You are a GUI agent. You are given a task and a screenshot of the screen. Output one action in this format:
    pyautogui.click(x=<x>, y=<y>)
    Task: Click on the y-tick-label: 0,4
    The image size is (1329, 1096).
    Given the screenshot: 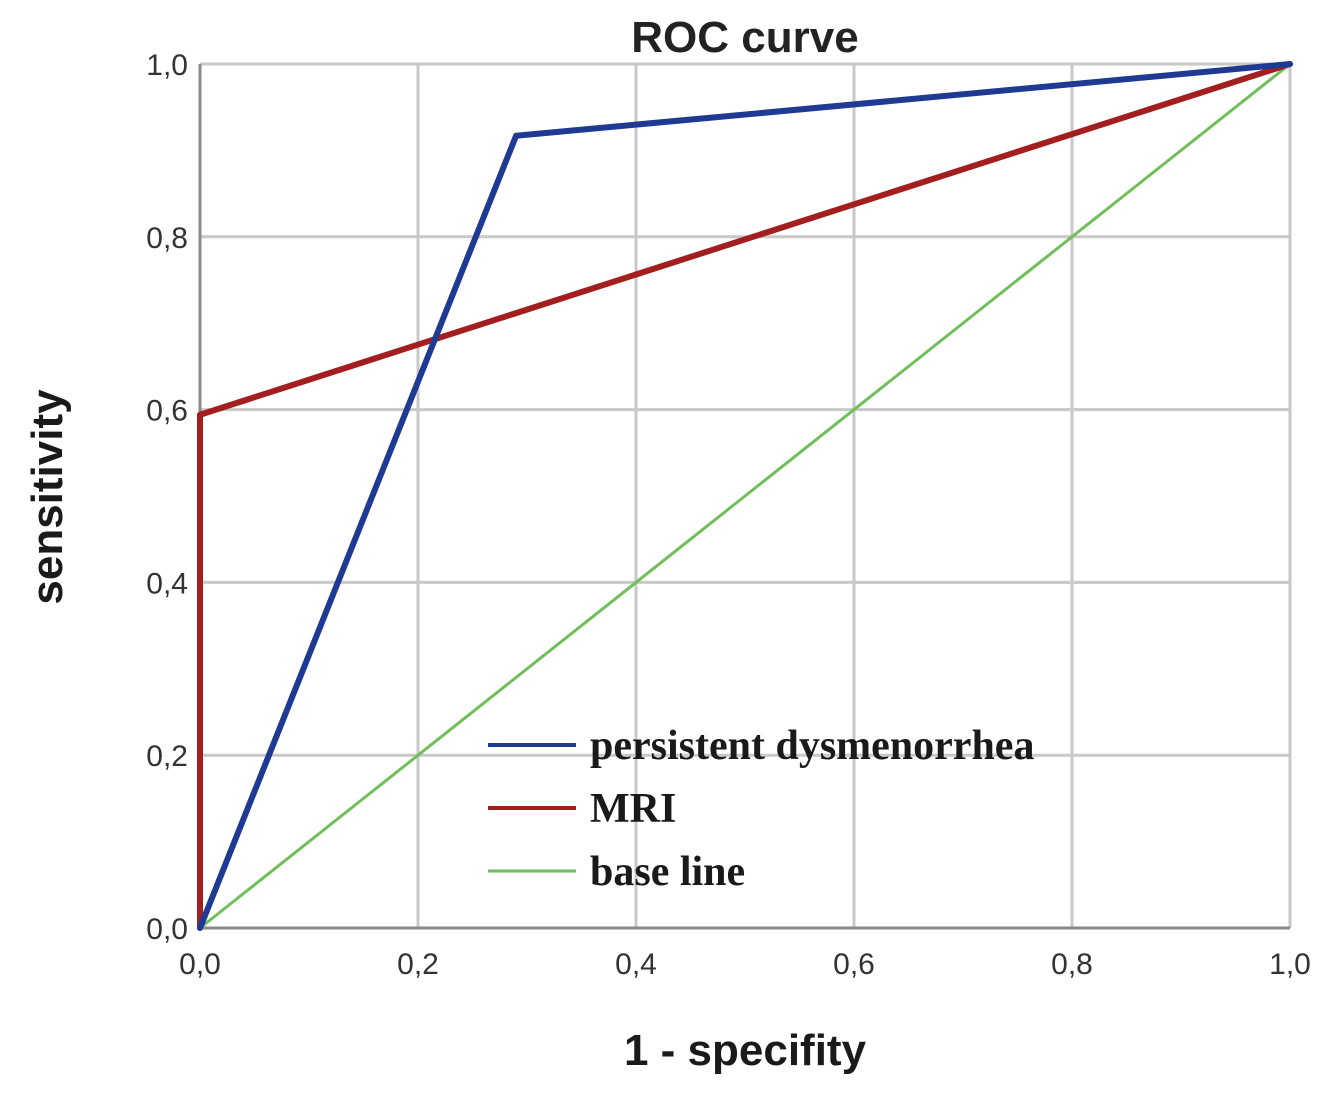 What is the action you would take?
    pyautogui.click(x=167, y=583)
    